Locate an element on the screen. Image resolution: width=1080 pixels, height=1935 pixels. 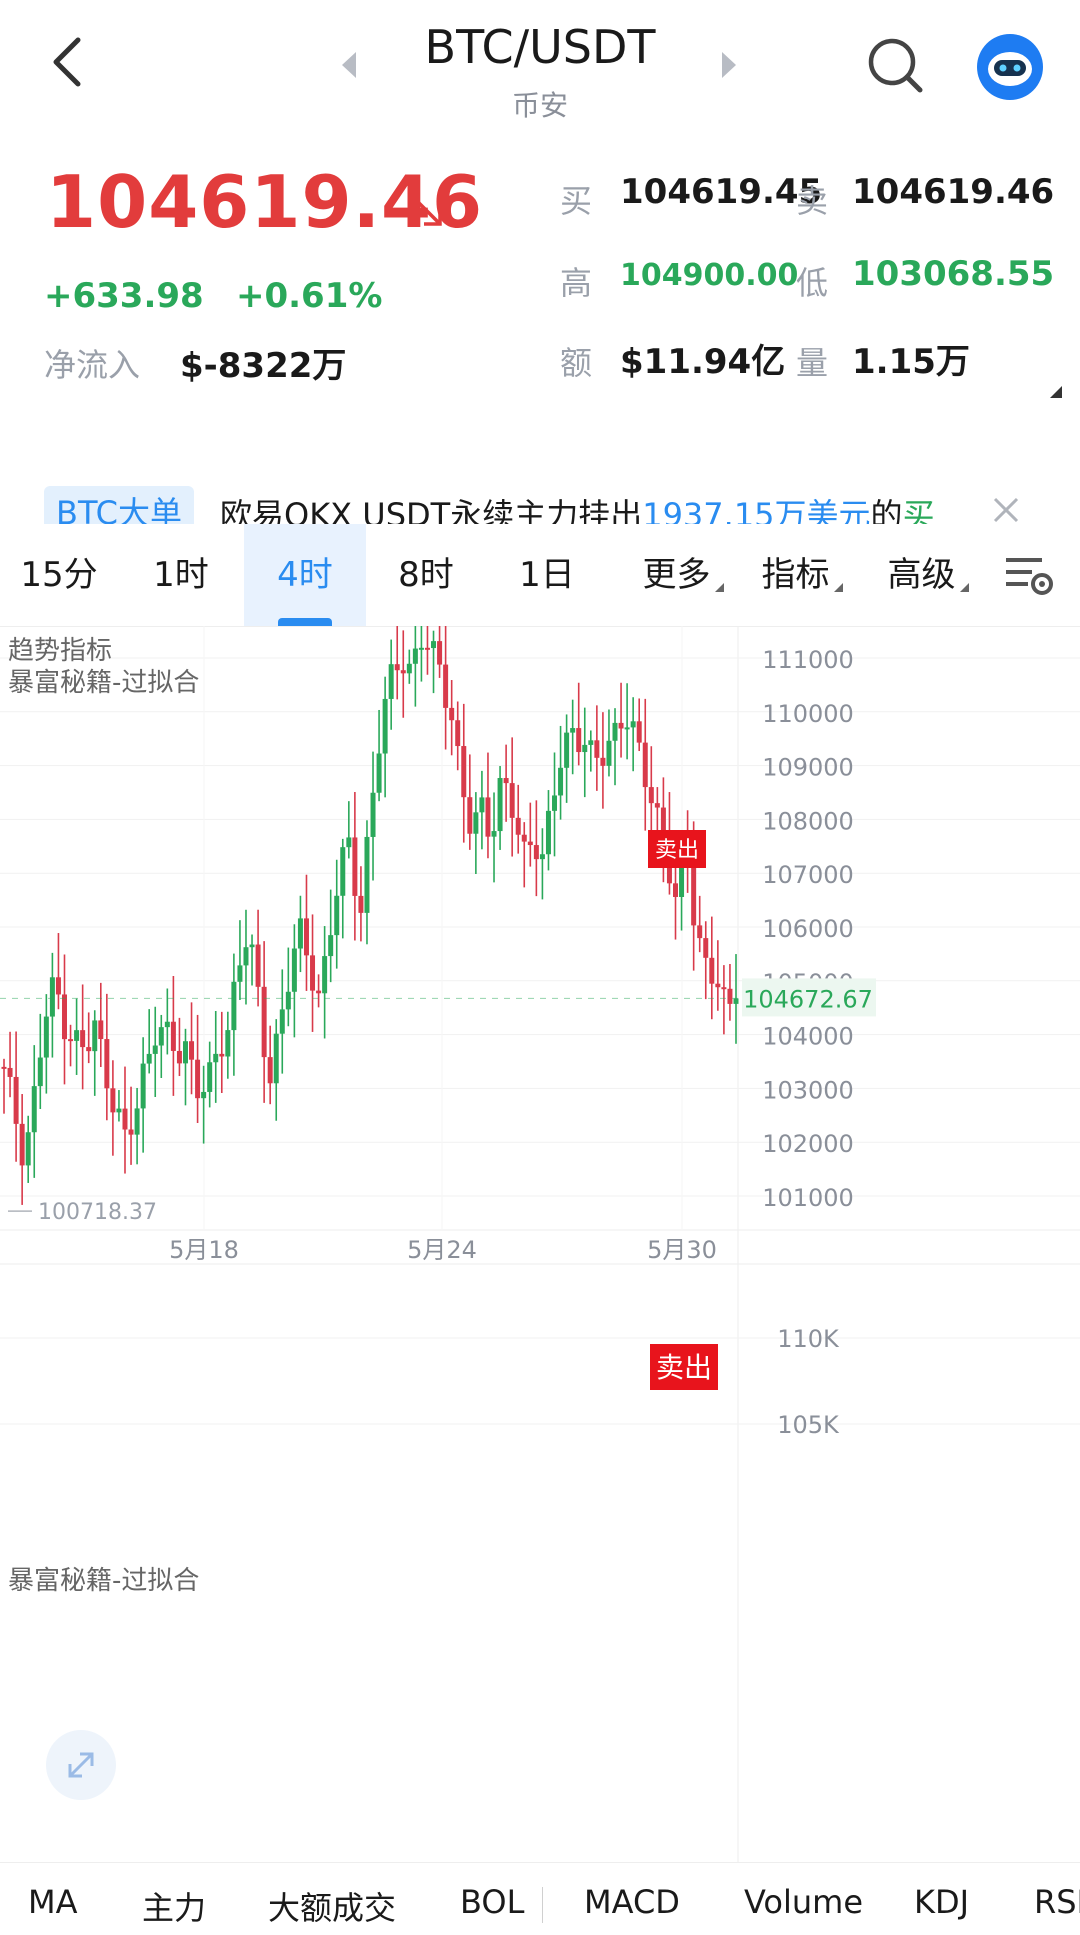
ask-label: 卖 is located at coordinates (812, 201).